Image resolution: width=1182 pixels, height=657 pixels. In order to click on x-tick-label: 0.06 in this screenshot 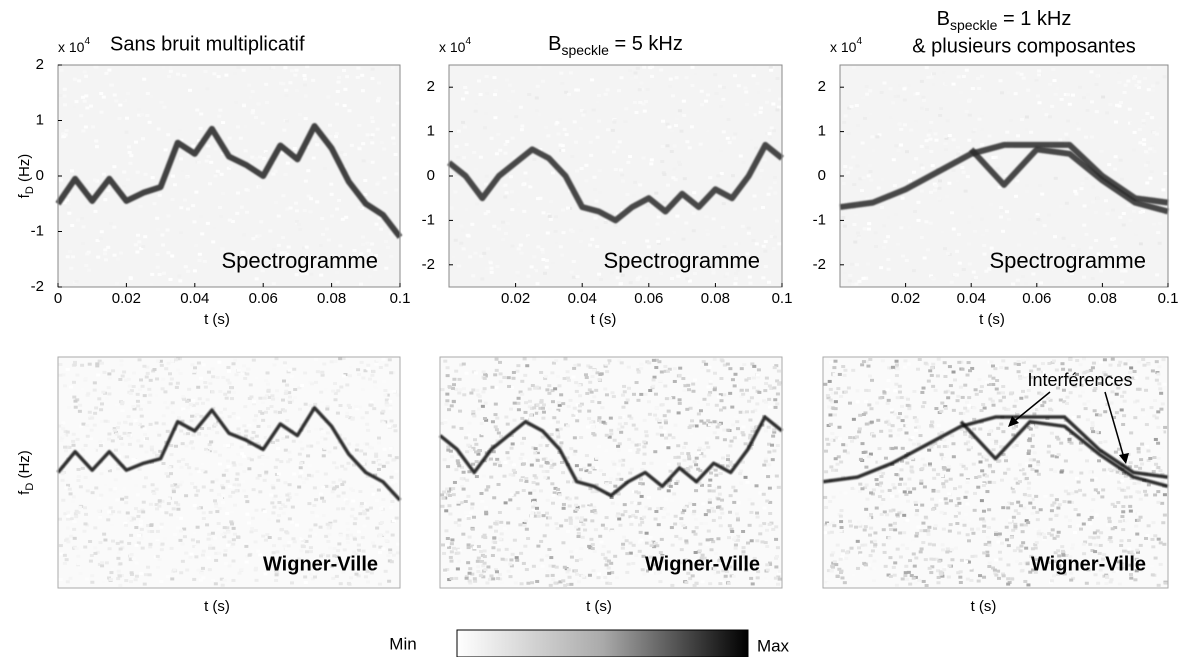, I will do `click(1036, 298)`.